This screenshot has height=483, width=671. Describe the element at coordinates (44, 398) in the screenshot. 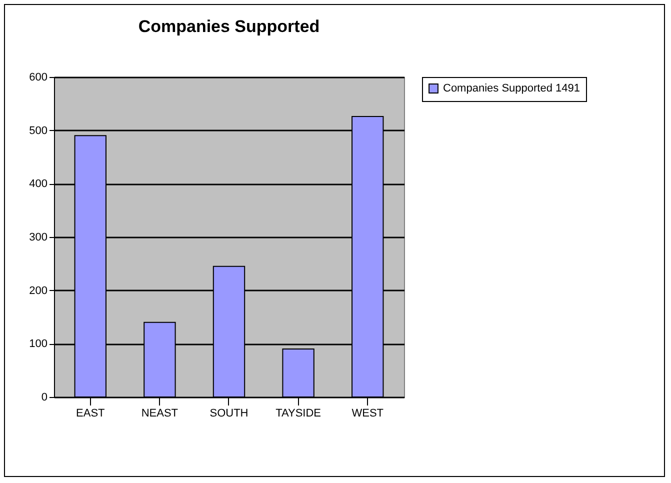

I see `y-tick-label: 0` at that location.